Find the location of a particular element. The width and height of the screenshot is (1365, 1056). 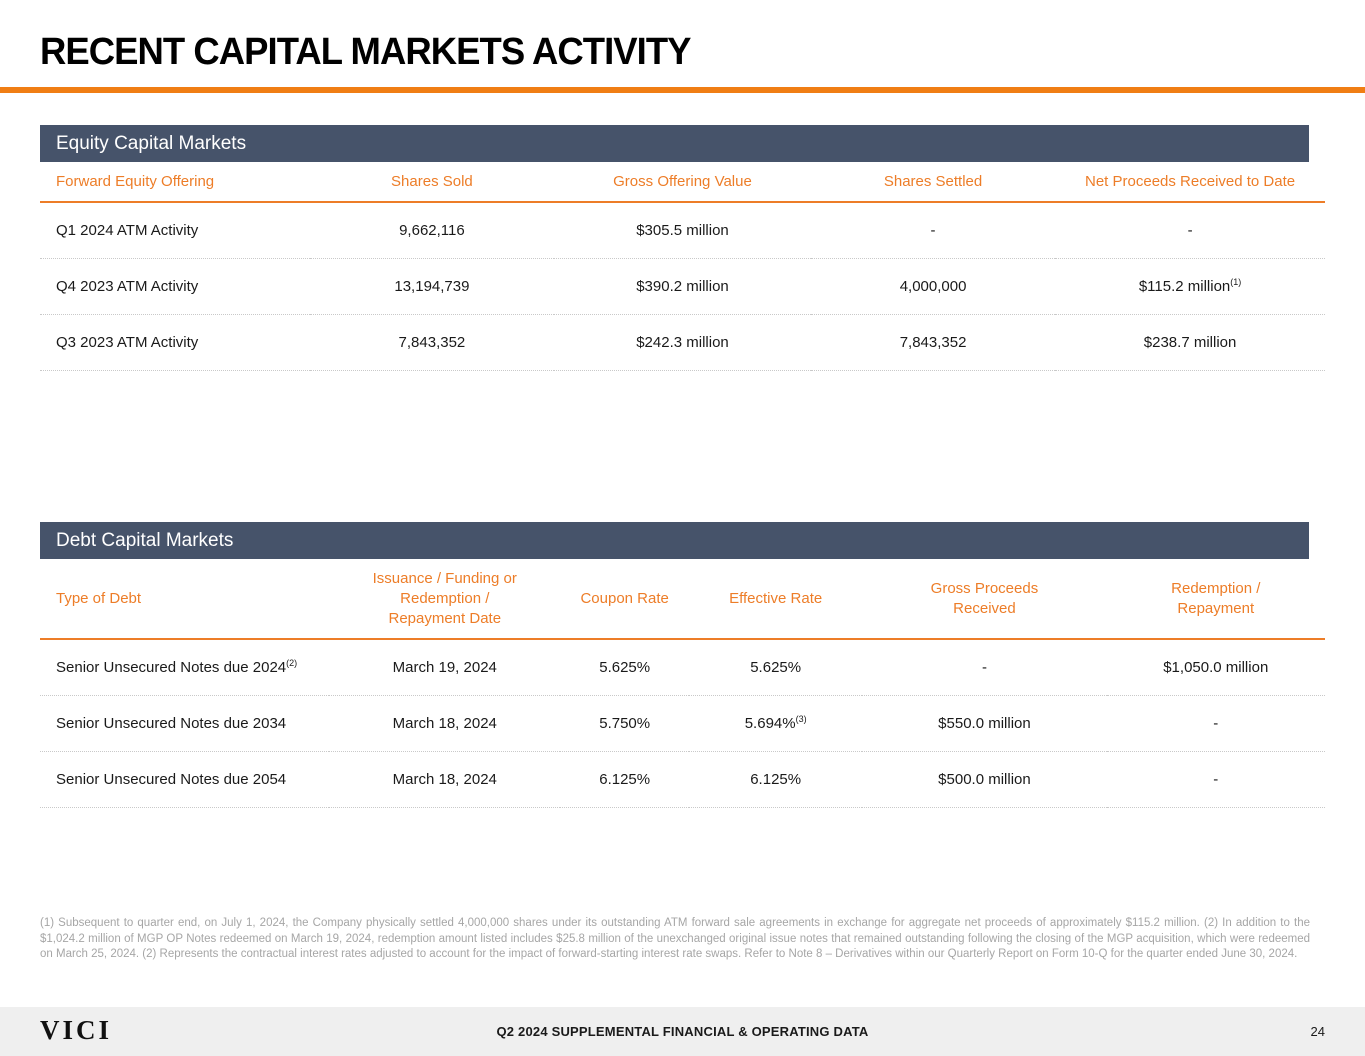

table-cell: $550.0 million is located at coordinates (984, 723).